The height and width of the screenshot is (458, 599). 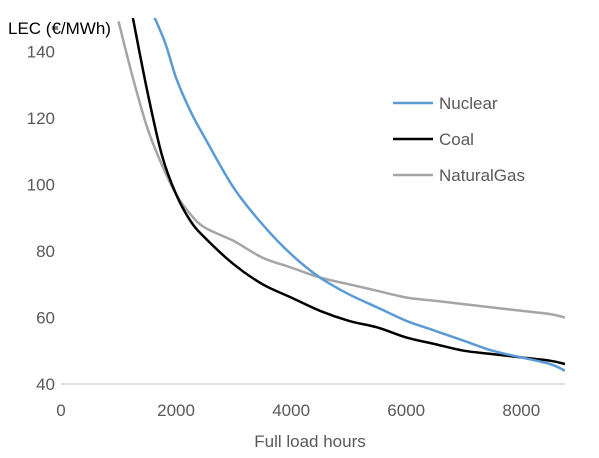 What do you see at coordinates (521, 410) in the screenshot?
I see `x-tick-label: 8000` at bounding box center [521, 410].